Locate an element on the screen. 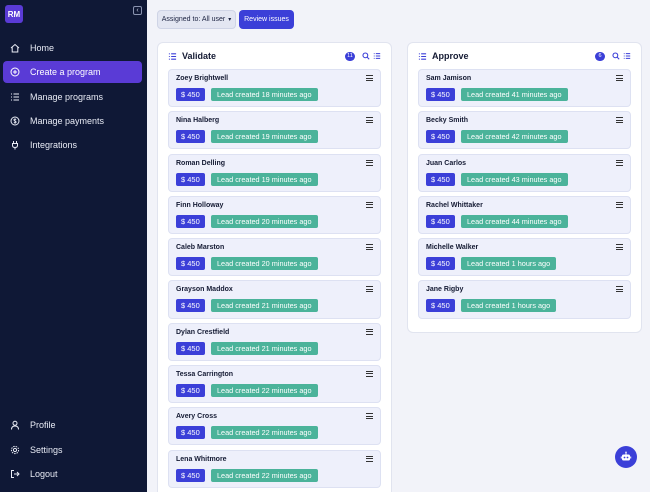 This screenshot has width=650, height=492. count-badge: 11 is located at coordinates (350, 56).